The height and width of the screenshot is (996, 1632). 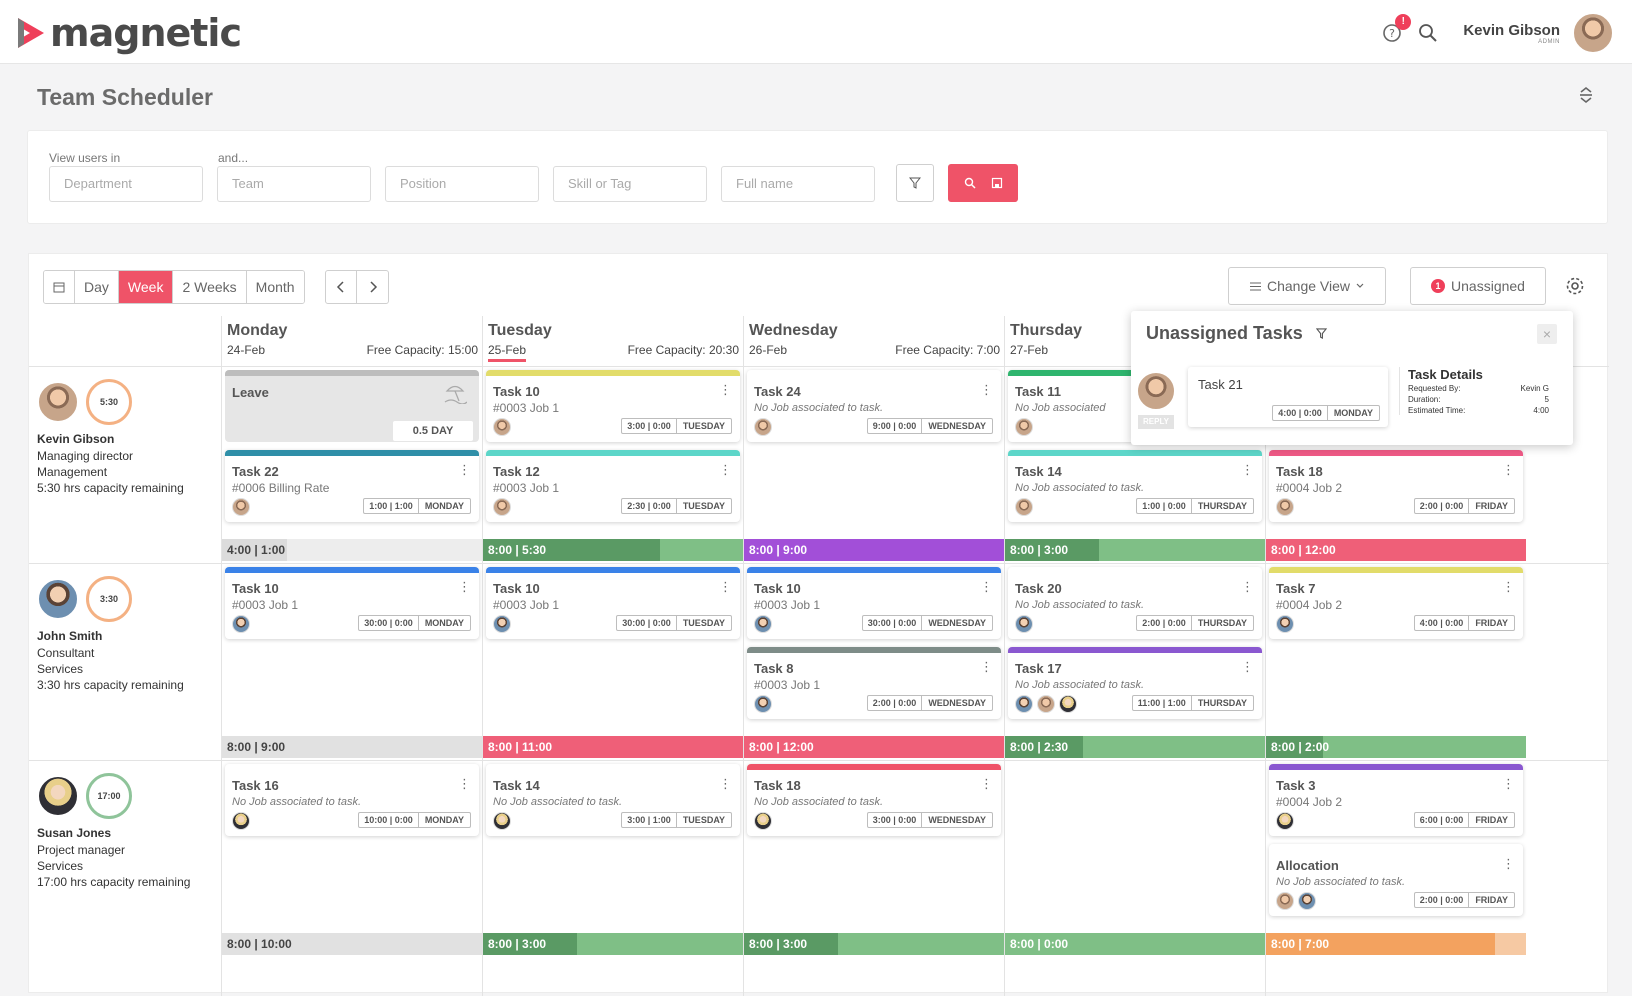 What do you see at coordinates (462, 184) in the screenshot?
I see `position-select: Position` at bounding box center [462, 184].